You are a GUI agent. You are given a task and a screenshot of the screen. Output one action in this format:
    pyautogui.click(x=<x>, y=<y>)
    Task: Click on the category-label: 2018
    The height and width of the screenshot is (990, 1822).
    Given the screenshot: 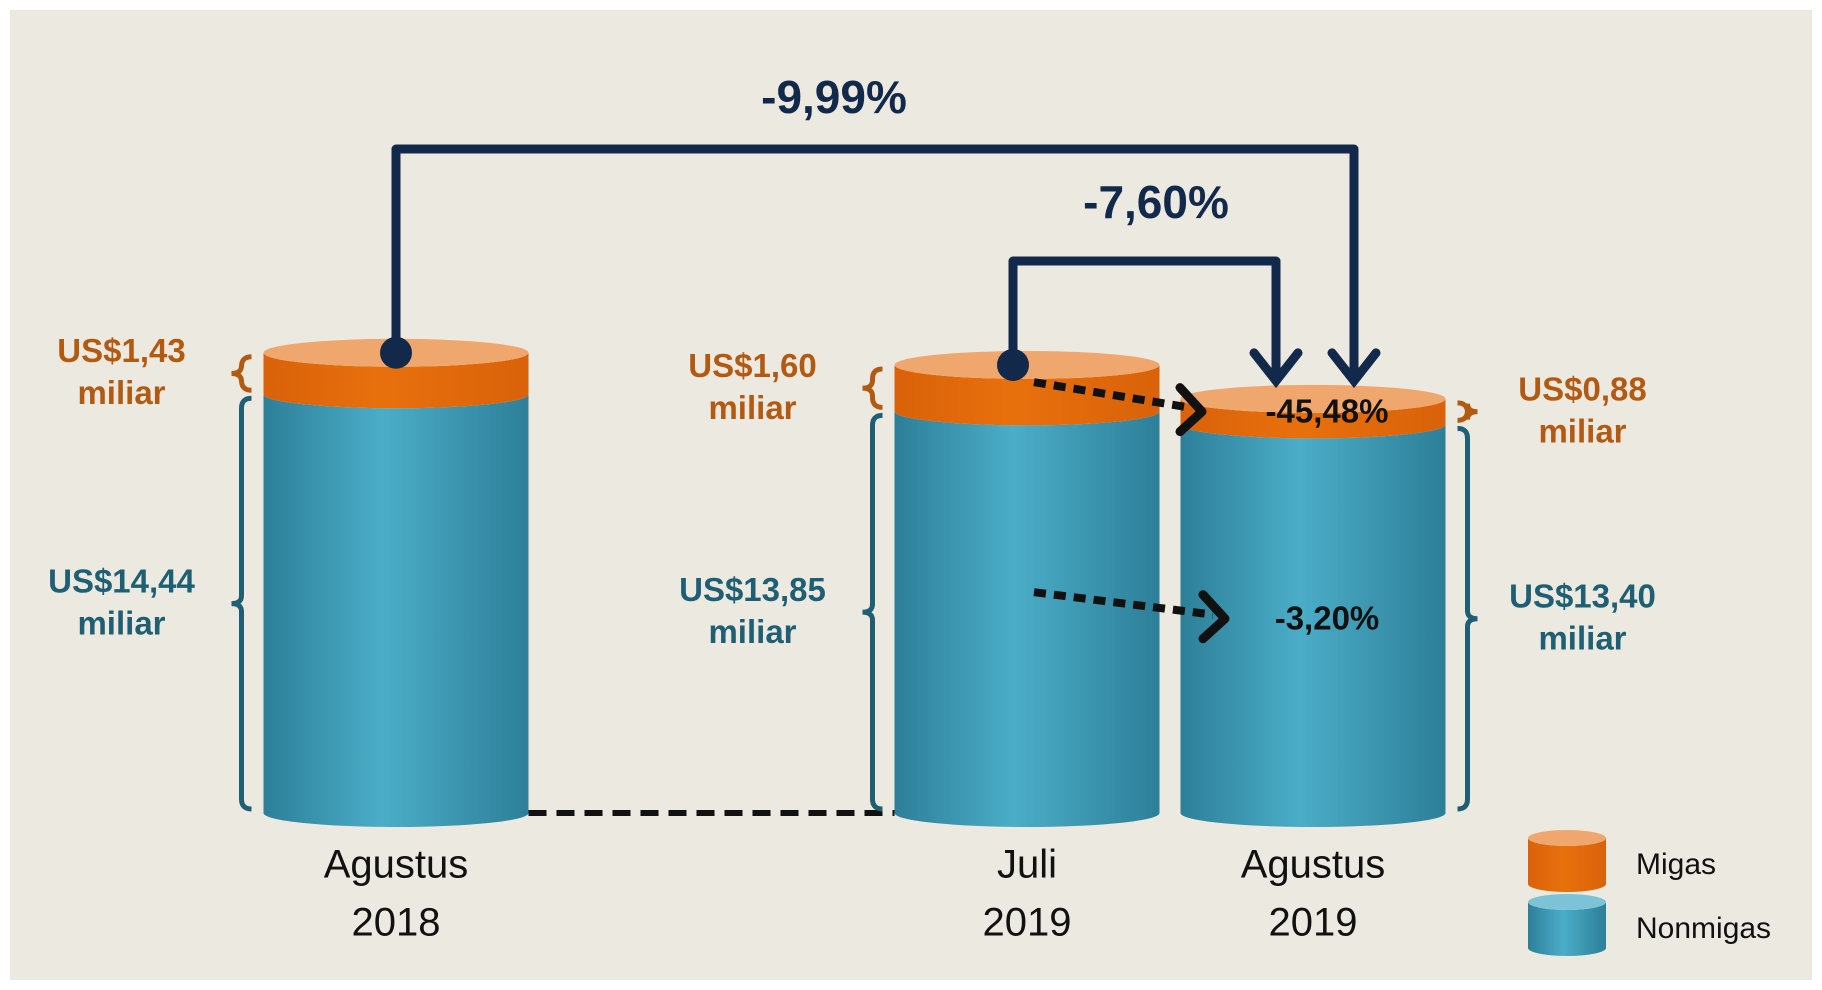 What is the action you would take?
    pyautogui.click(x=396, y=923)
    